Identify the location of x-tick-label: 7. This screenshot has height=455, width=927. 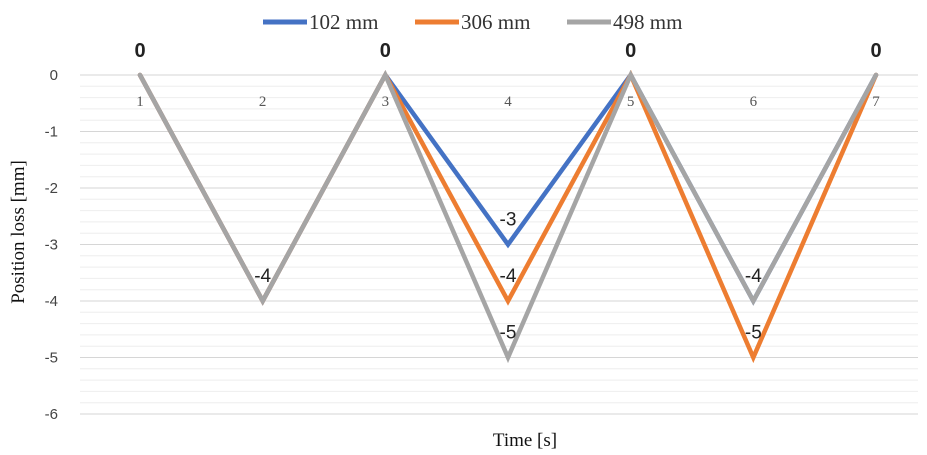
(876, 102).